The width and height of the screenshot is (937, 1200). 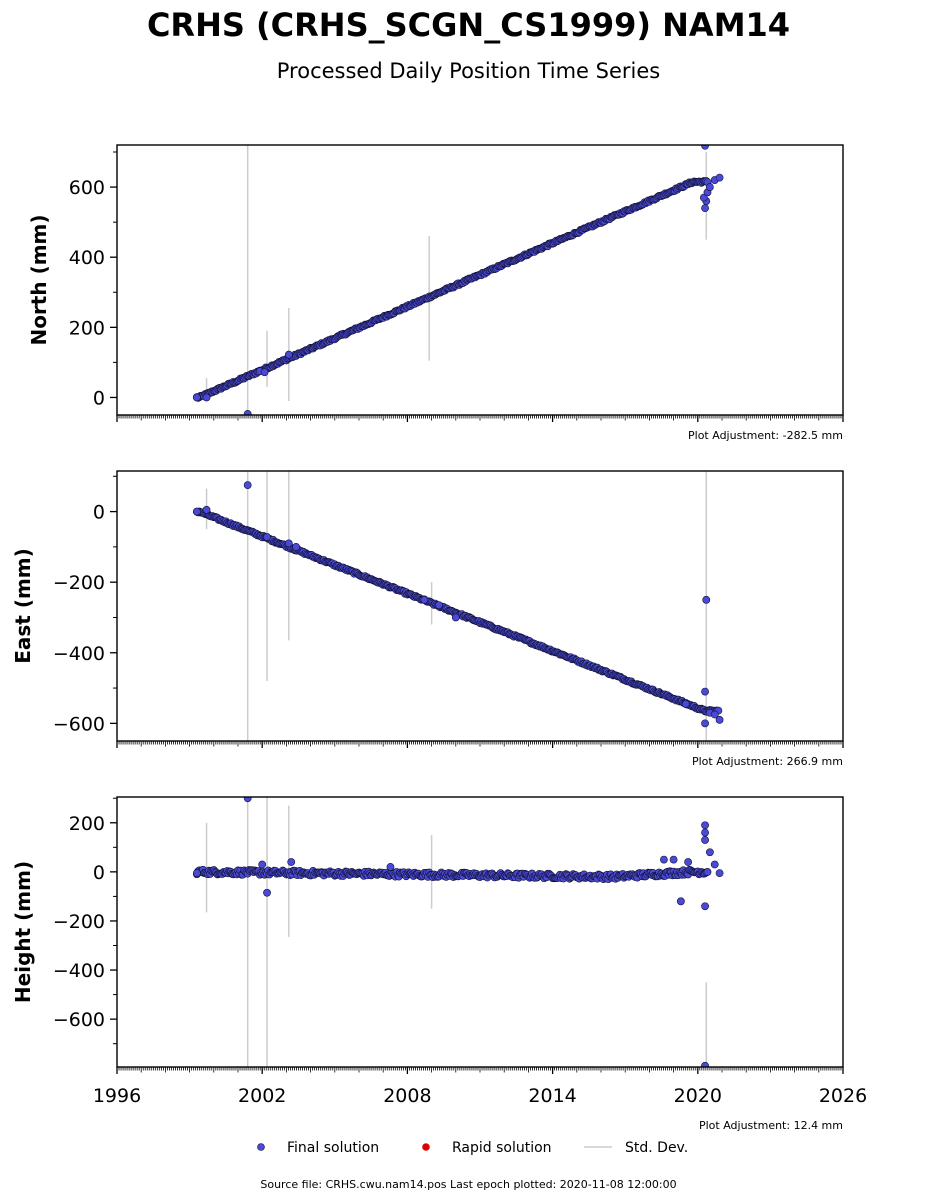 What do you see at coordinates (458, 280) in the screenshot?
I see `north-plot-area` at bounding box center [458, 280].